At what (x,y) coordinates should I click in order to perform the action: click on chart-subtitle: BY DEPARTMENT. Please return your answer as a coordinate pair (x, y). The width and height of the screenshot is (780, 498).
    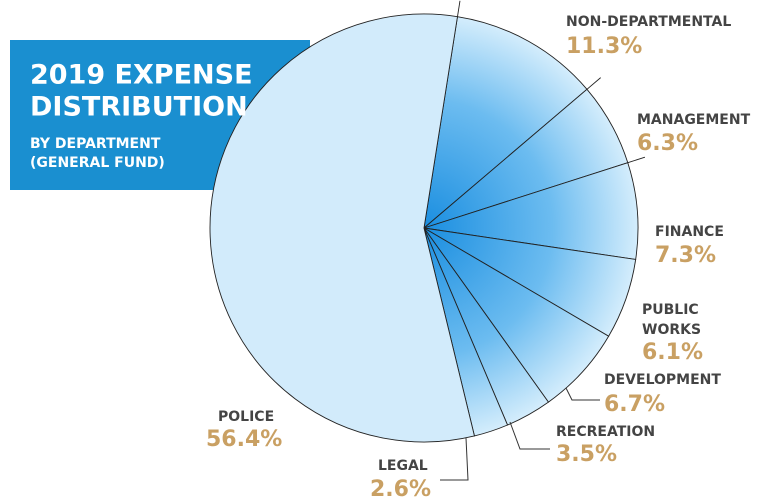
    Looking at the image, I should click on (95, 144).